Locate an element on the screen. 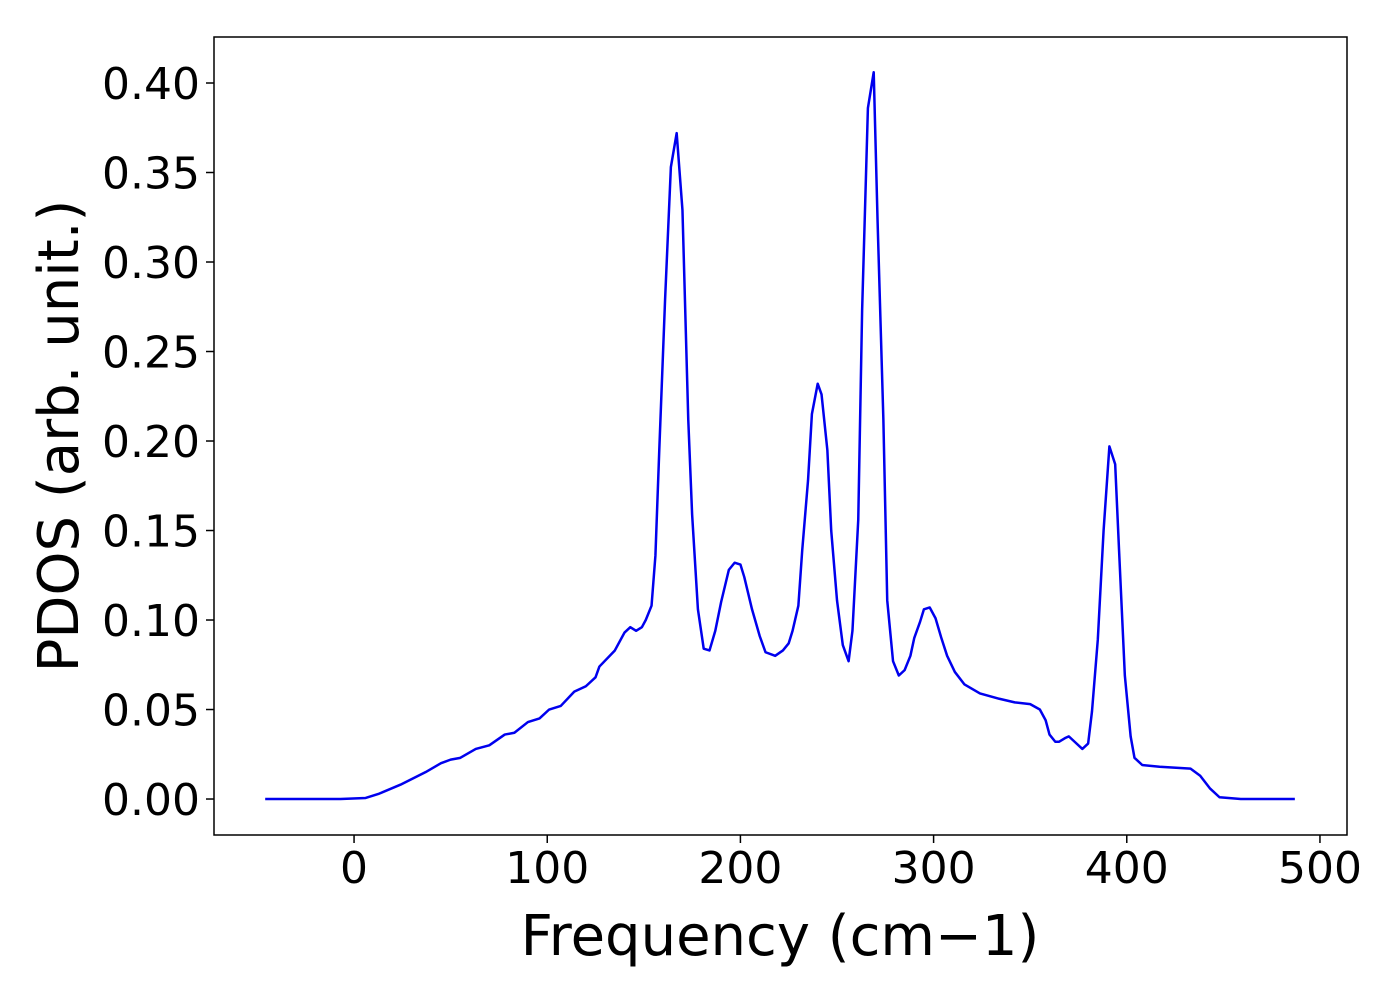 The height and width of the screenshot is (1000, 1400). y-tick-label: 0.15 is located at coordinates (151, 532).